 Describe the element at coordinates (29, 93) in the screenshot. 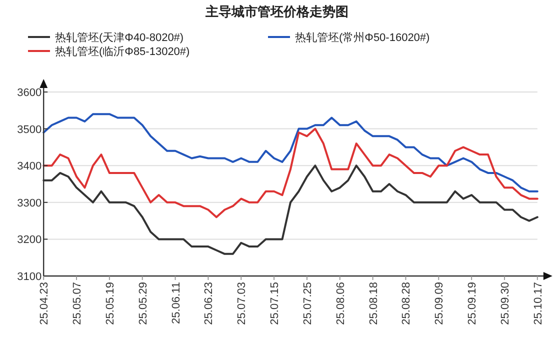

I see `y-tick-label: 3600` at that location.